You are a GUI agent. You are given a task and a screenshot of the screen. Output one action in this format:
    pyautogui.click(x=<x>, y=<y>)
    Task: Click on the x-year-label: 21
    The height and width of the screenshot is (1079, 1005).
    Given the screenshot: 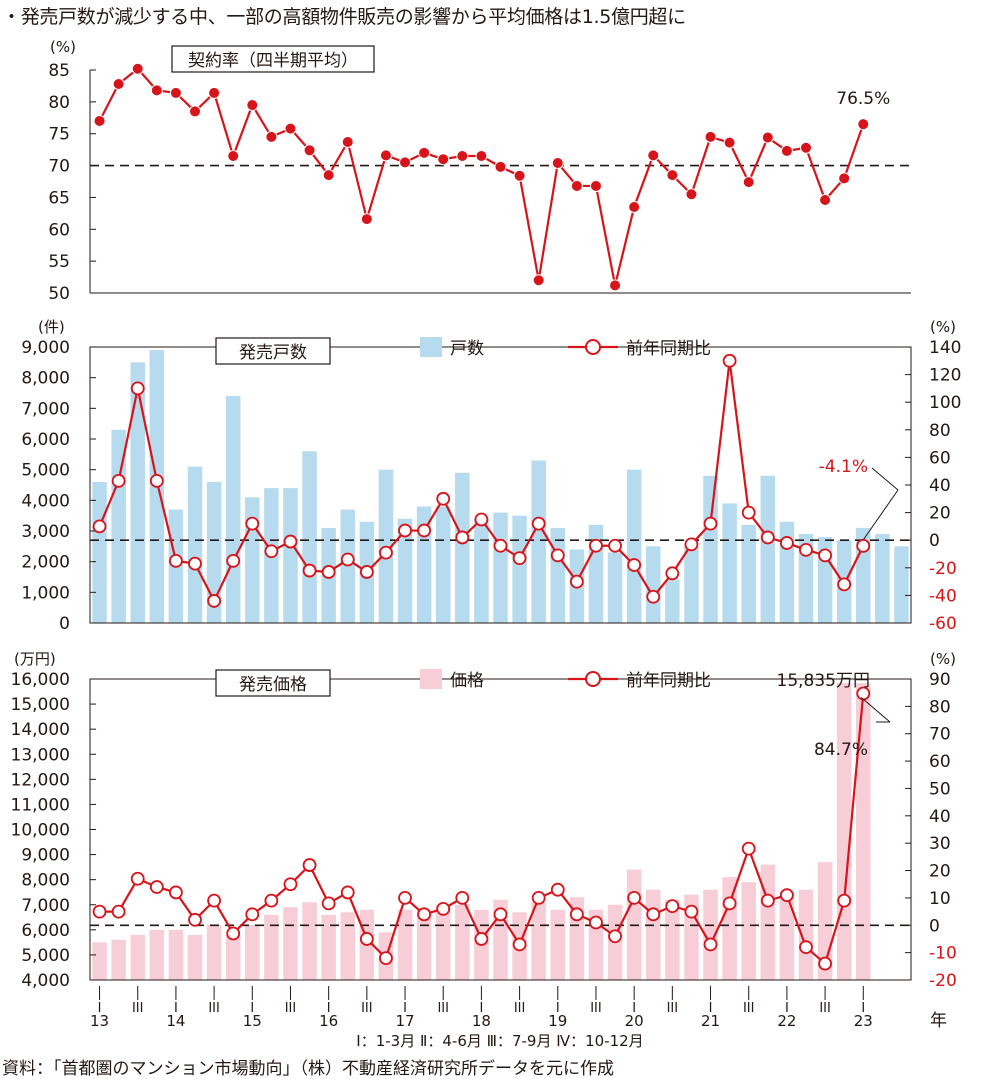 What is the action you would take?
    pyautogui.click(x=710, y=1021)
    